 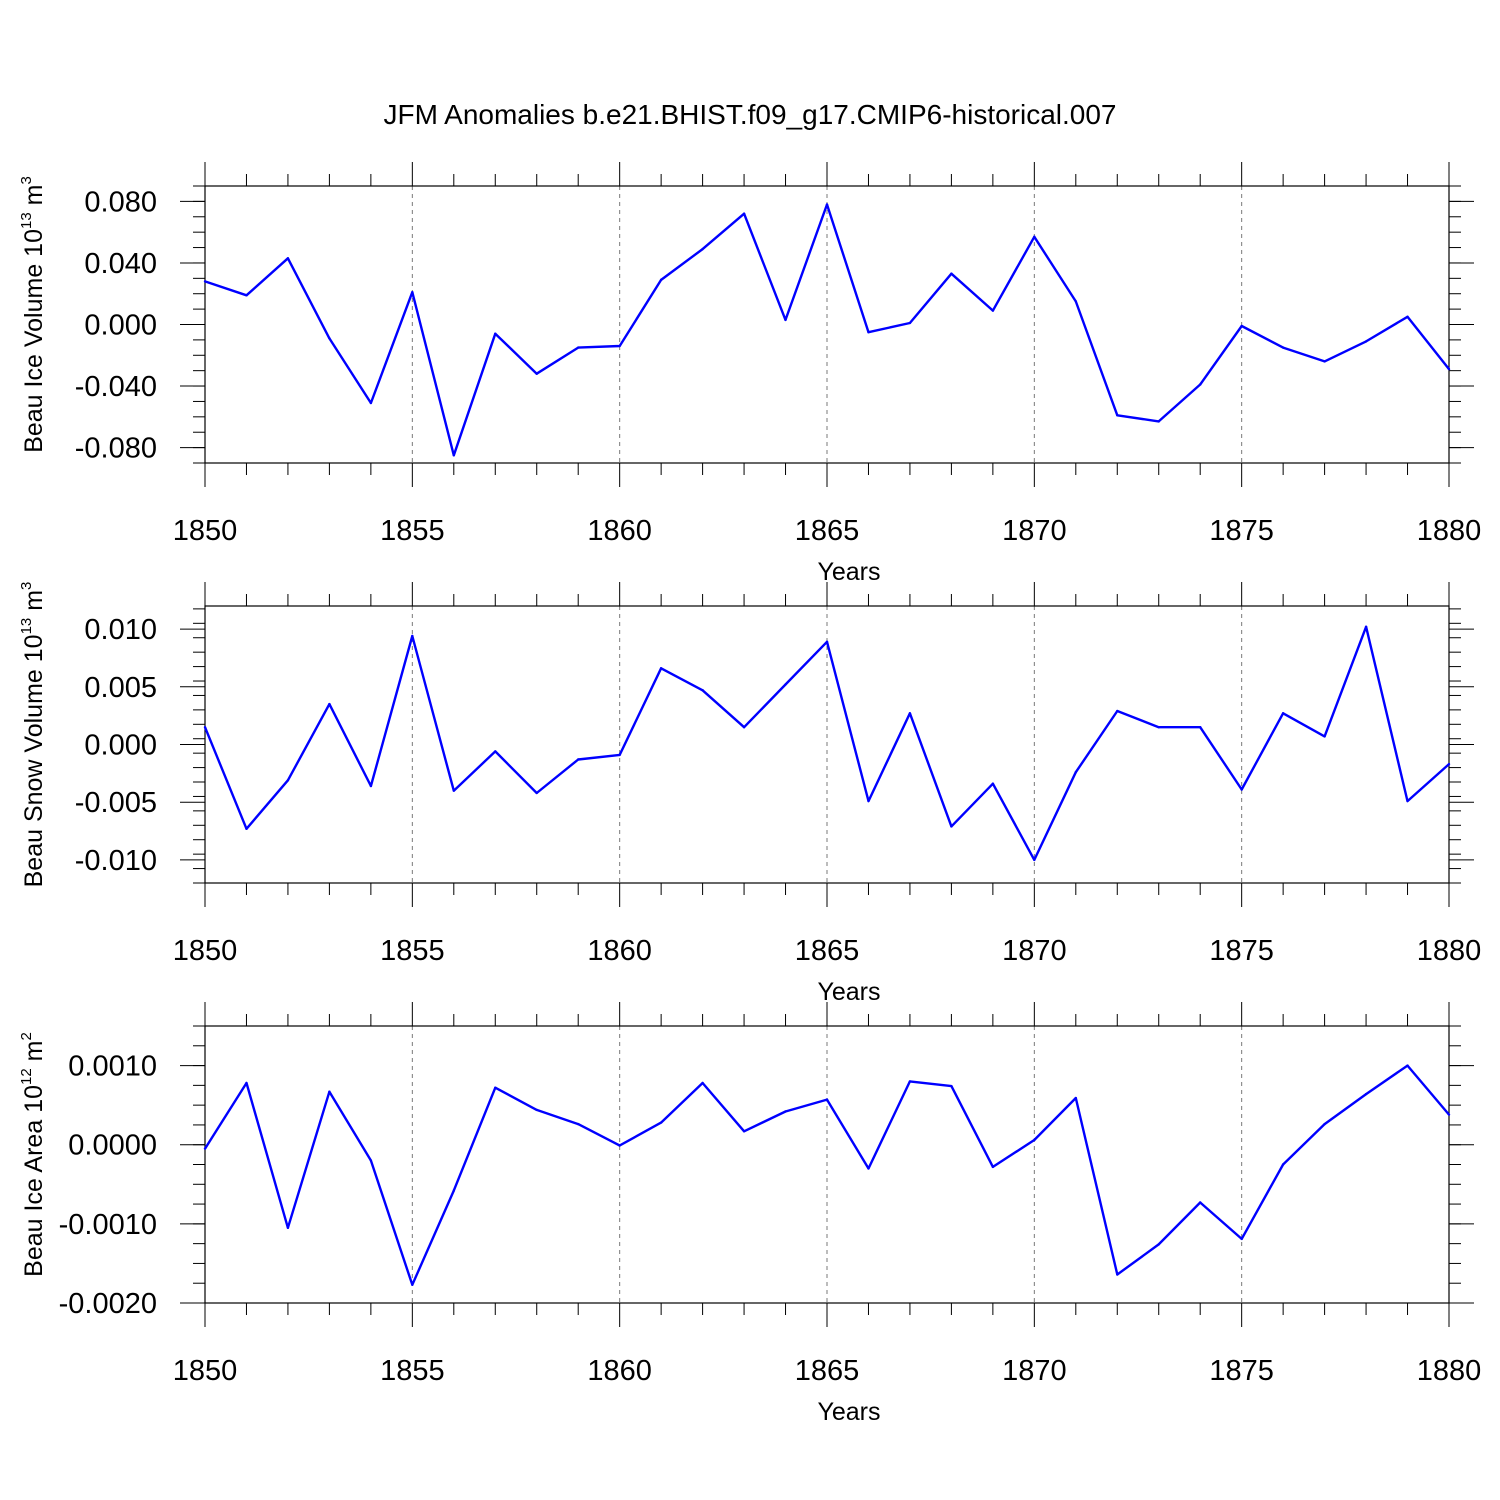 What do you see at coordinates (26, 1036) in the screenshot?
I see `y-axis-title-unit-exponent: 2` at bounding box center [26, 1036].